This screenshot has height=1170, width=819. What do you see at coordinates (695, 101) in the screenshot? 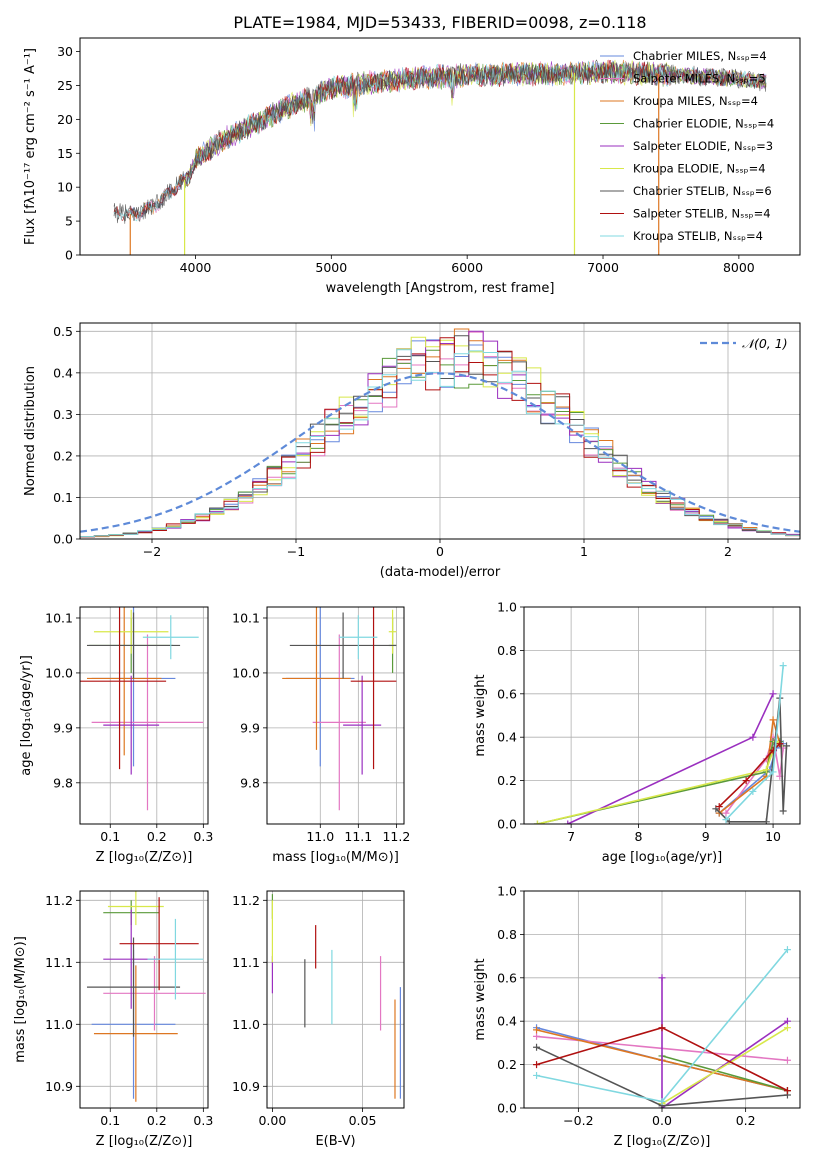
I see `legend-entry: Kroupa MILES, Nₛₛₚ=4` at bounding box center [695, 101].